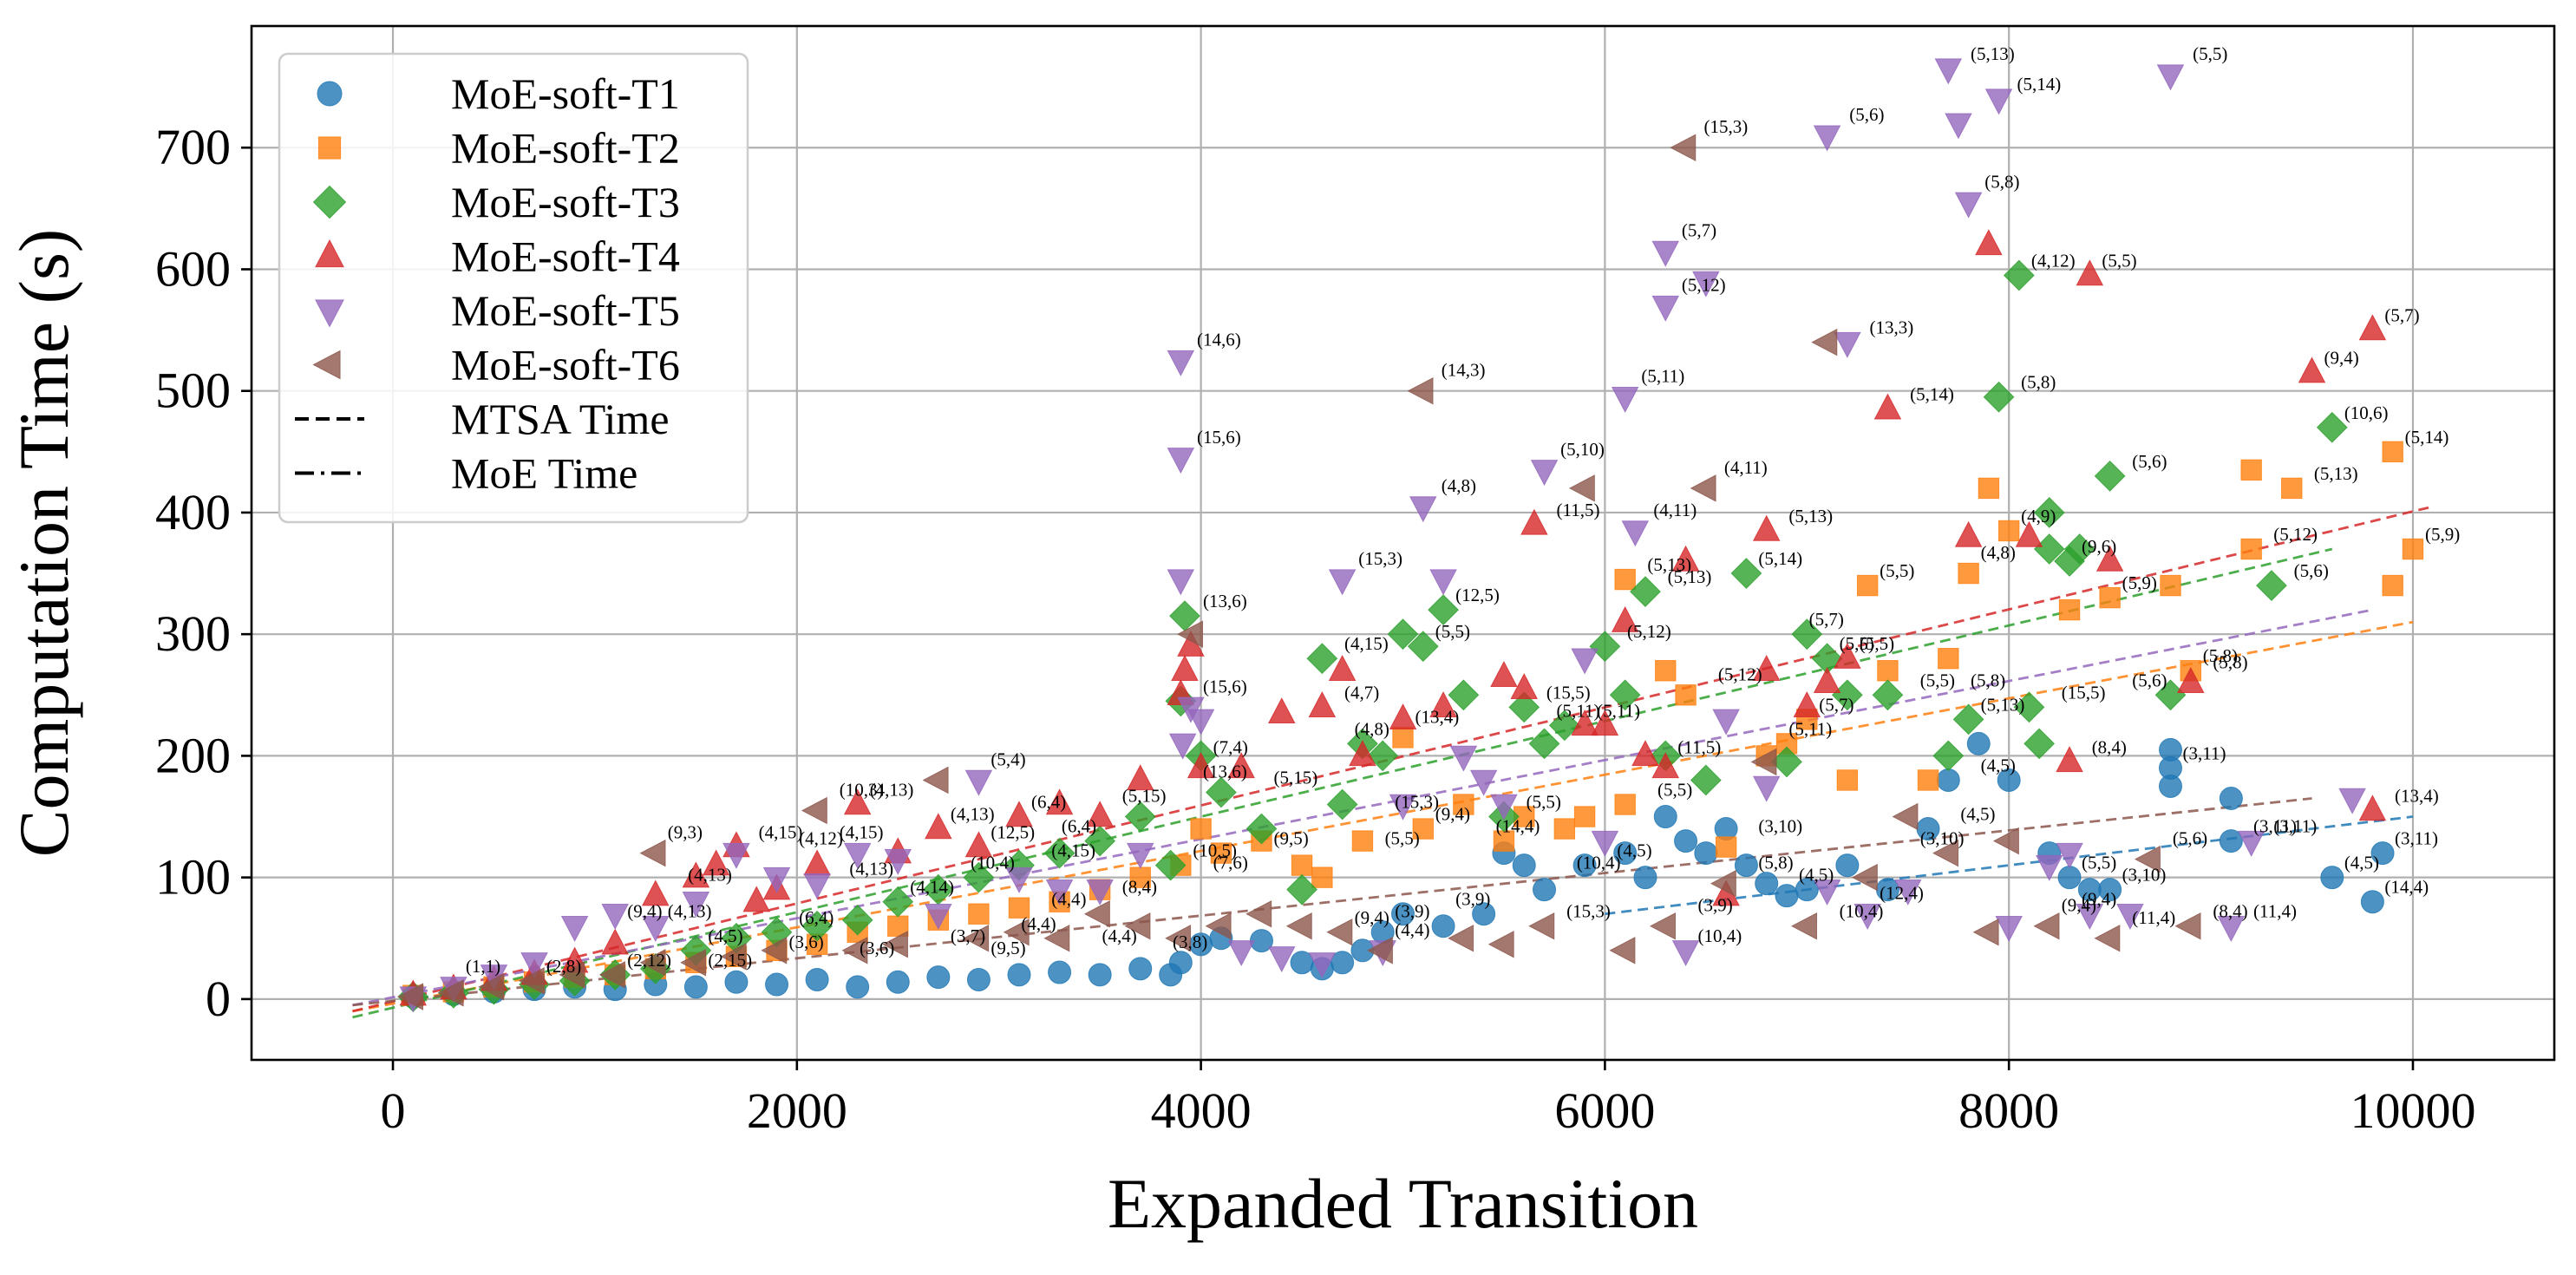 Image resolution: width=2576 pixels, height=1275 pixels. What do you see at coordinates (2275, 826) in the screenshot?
I see `point-label: (3,11)` at bounding box center [2275, 826].